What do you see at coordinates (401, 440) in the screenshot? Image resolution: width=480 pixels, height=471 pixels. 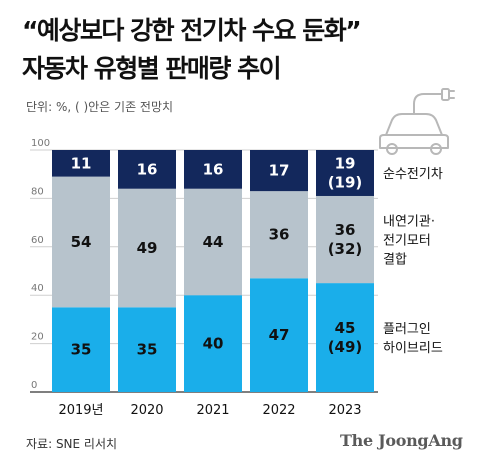 I see `brand-logo: The JoongAng` at bounding box center [401, 440].